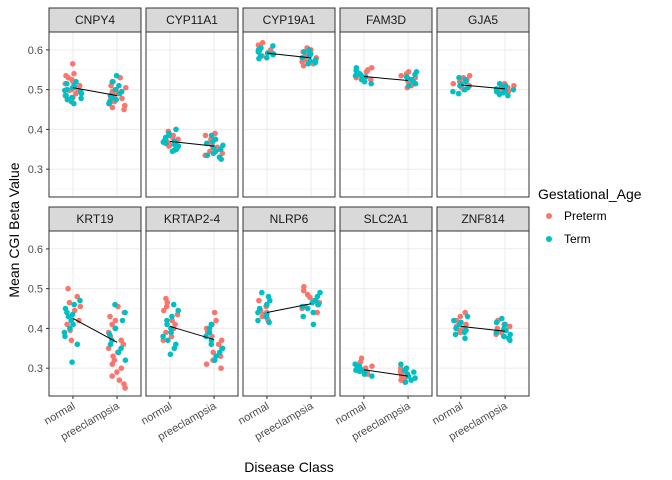  What do you see at coordinates (289, 219) in the screenshot?
I see `facet-strip-label: NLRP6` at bounding box center [289, 219].